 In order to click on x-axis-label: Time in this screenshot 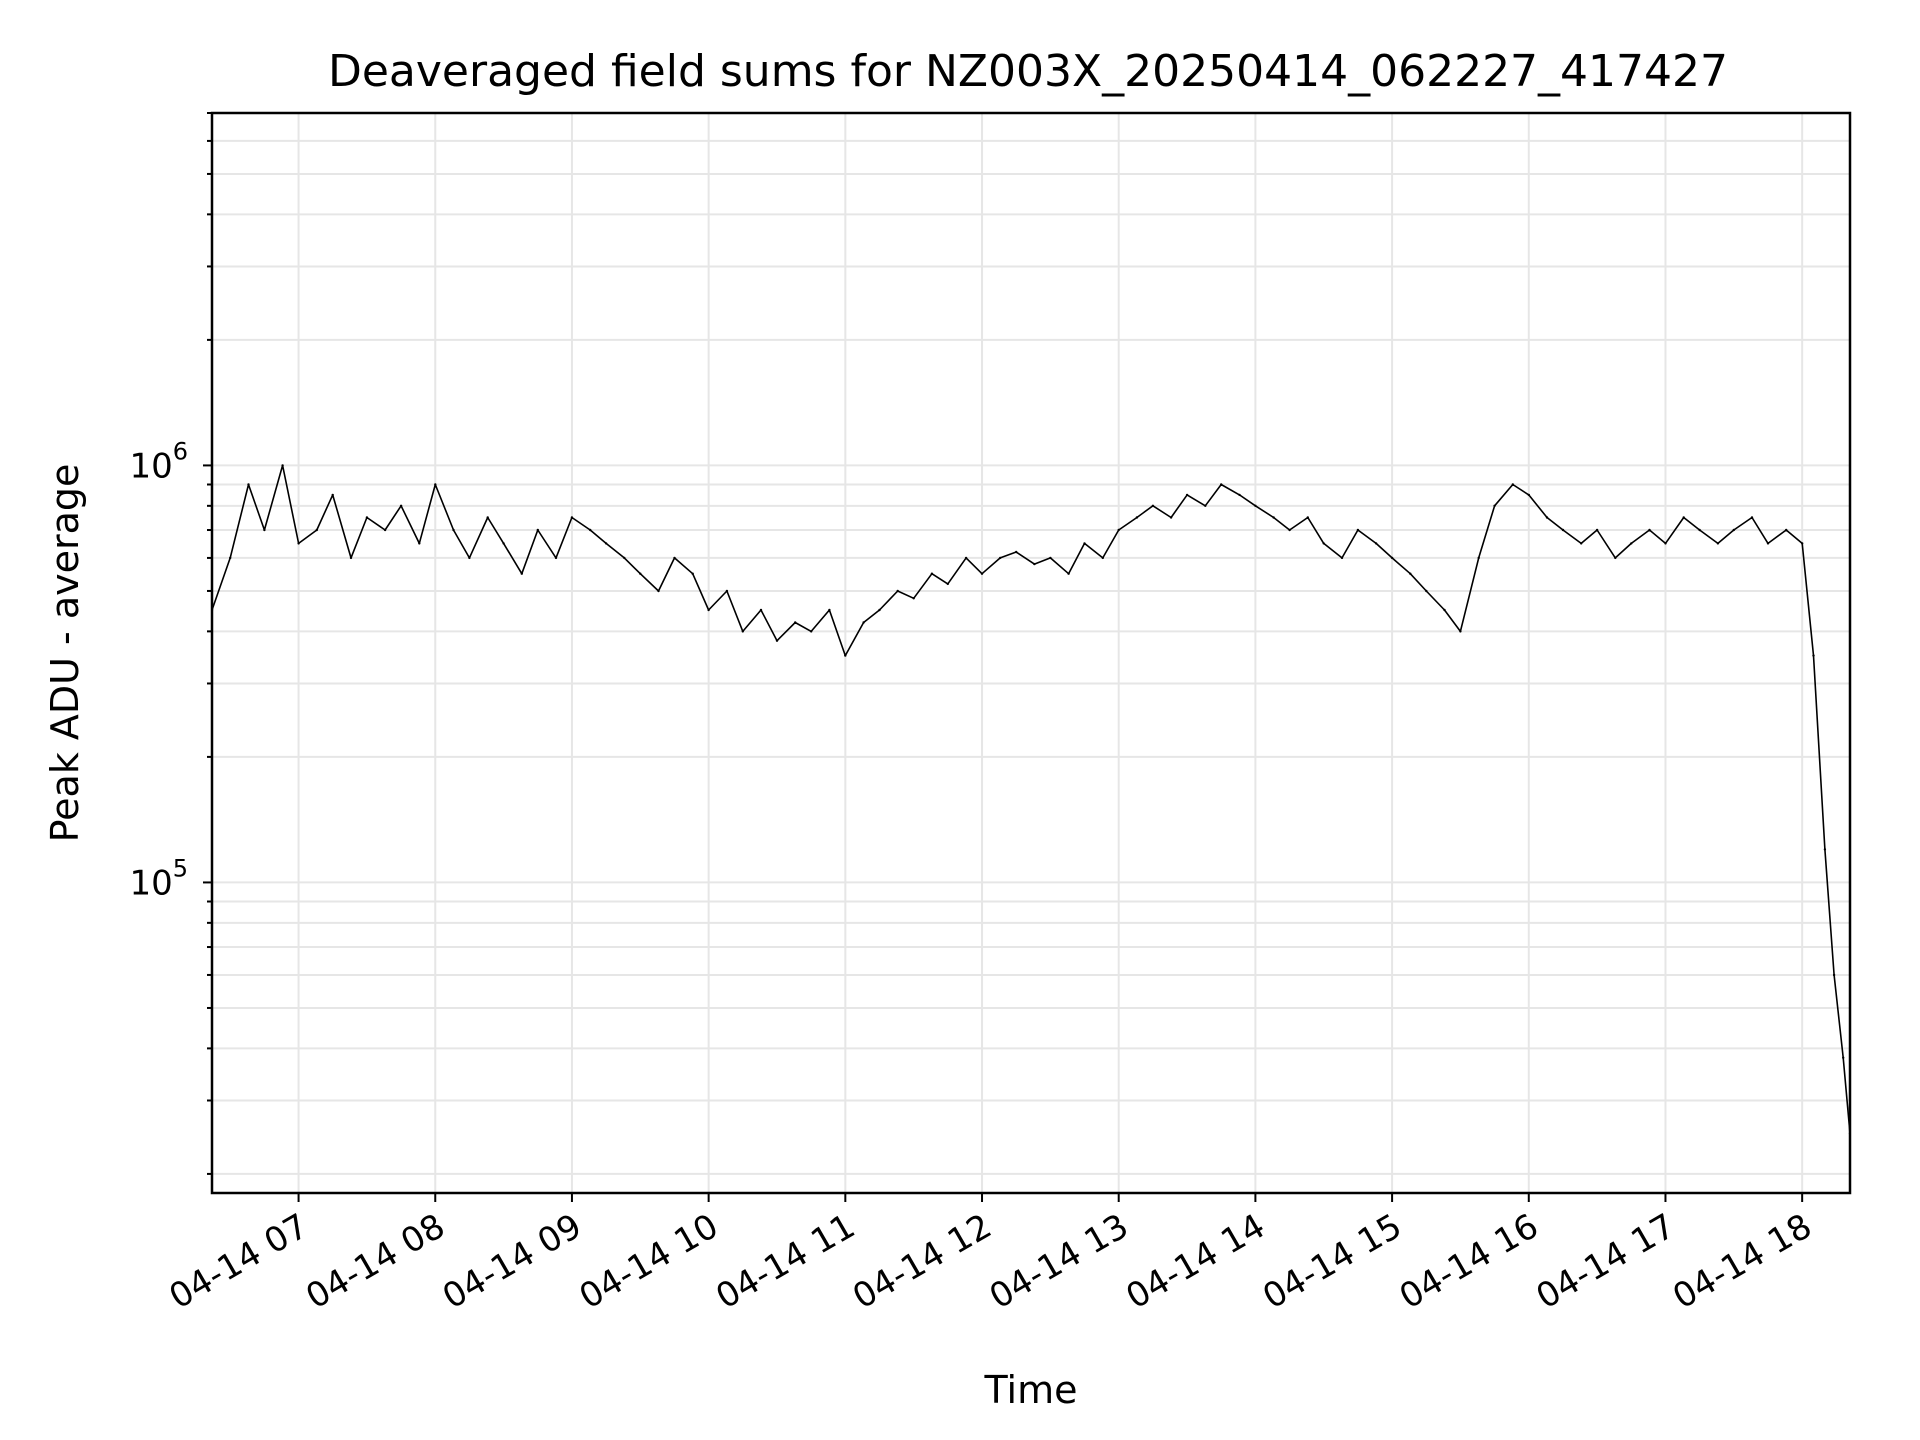, I will do `click(1031, 1390)`.